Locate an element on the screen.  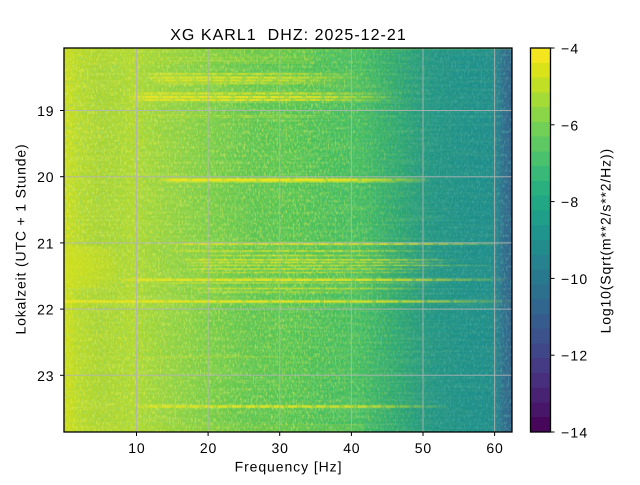
svg-text: −14 is located at coordinates (574, 433).